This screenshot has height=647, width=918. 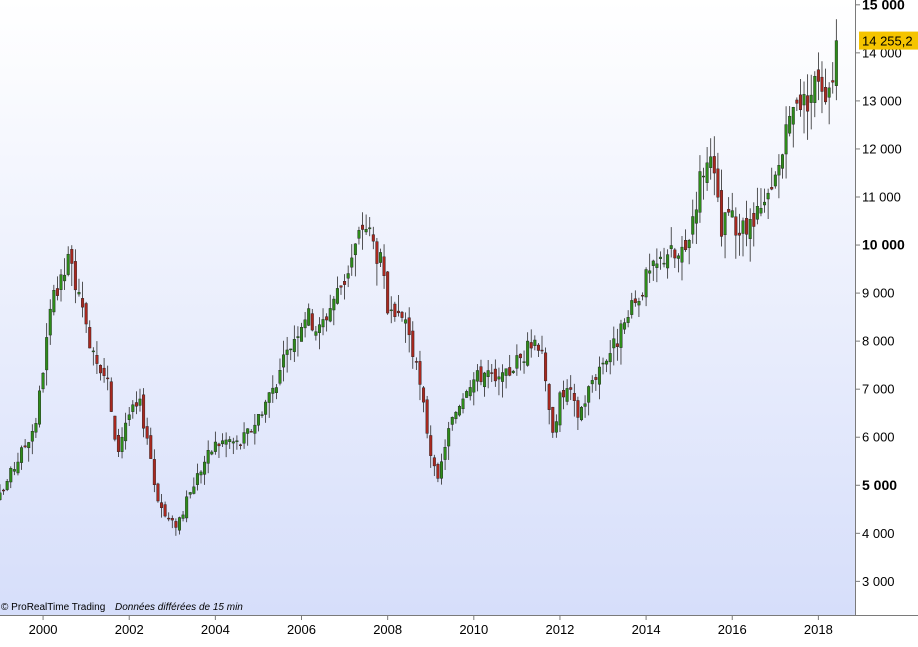 What do you see at coordinates (883, 6) in the screenshot?
I see `y-tick-label: 15 000` at bounding box center [883, 6].